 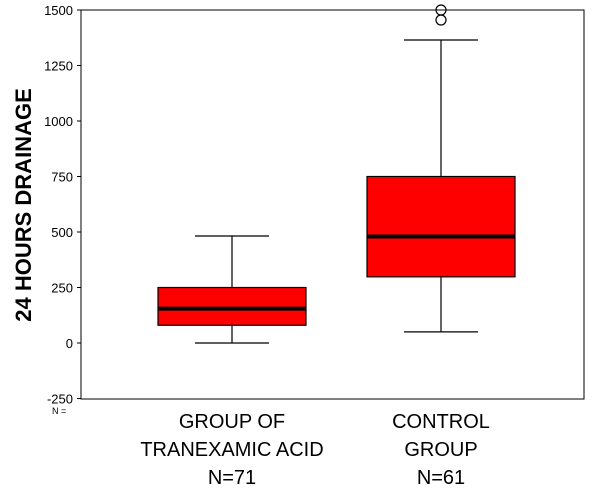 I want to click on category-label-line: TRANEXAMIC ACID, so click(x=231, y=450).